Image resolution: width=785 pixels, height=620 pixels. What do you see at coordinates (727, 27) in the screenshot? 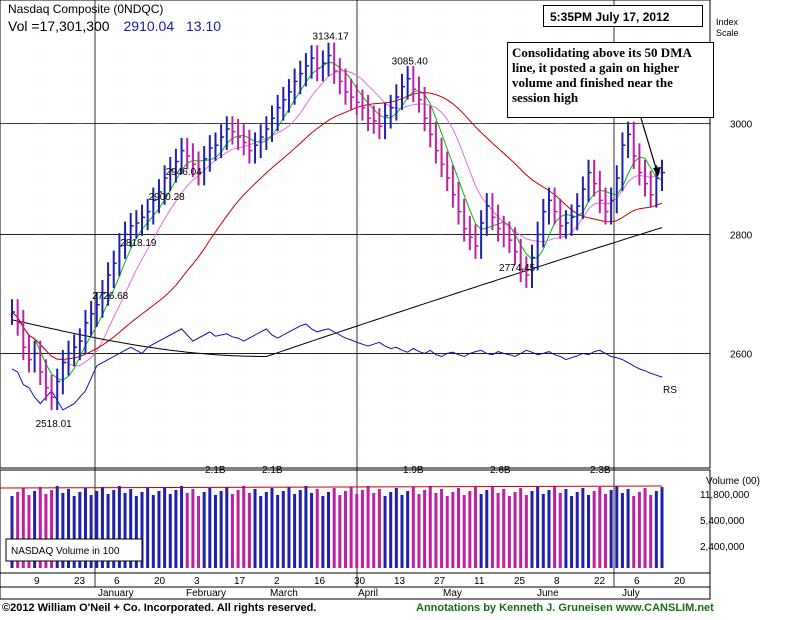
I see `index-scale-label: Index Scale` at bounding box center [727, 27].